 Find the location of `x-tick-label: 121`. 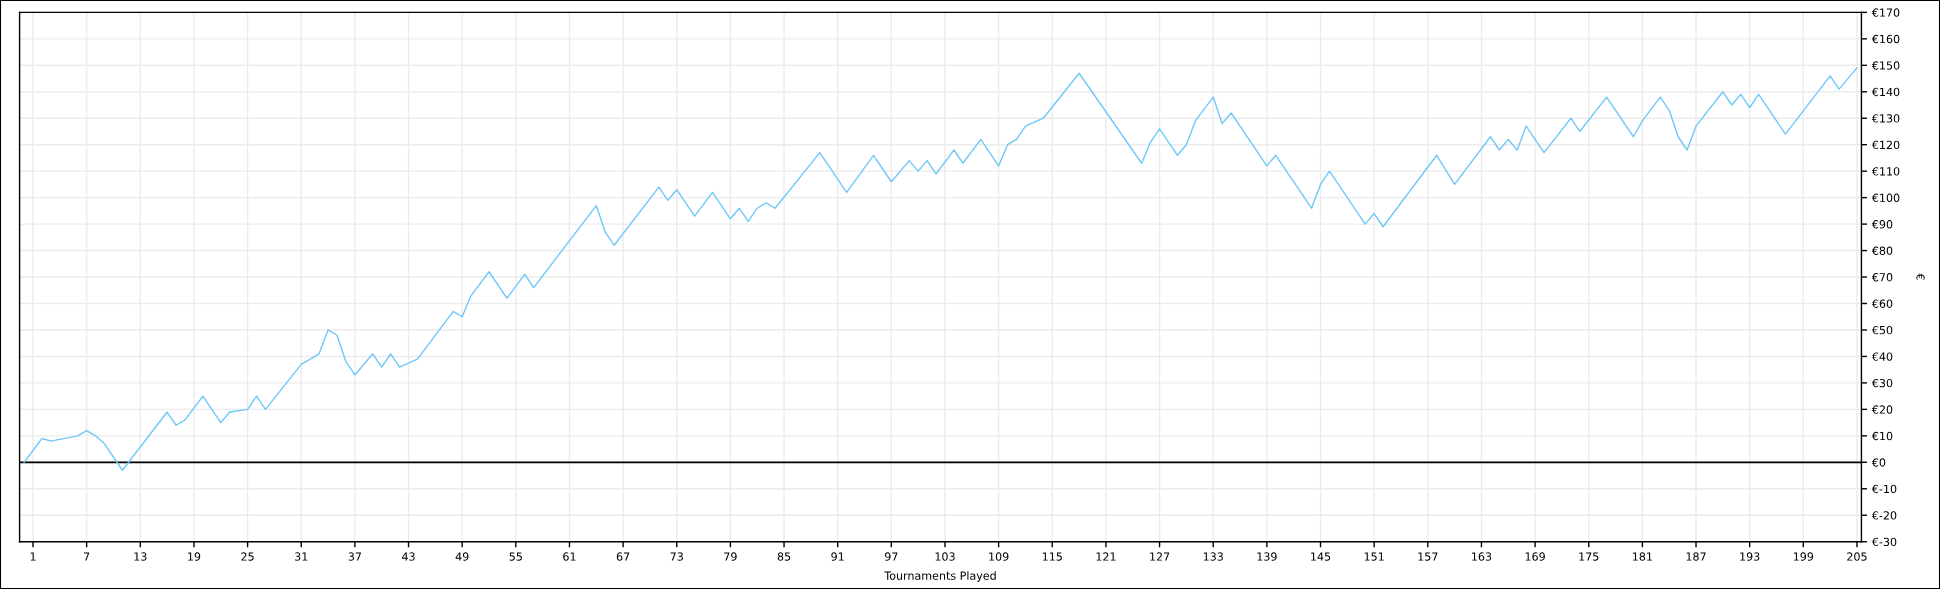

x-tick-label: 121 is located at coordinates (1106, 556).